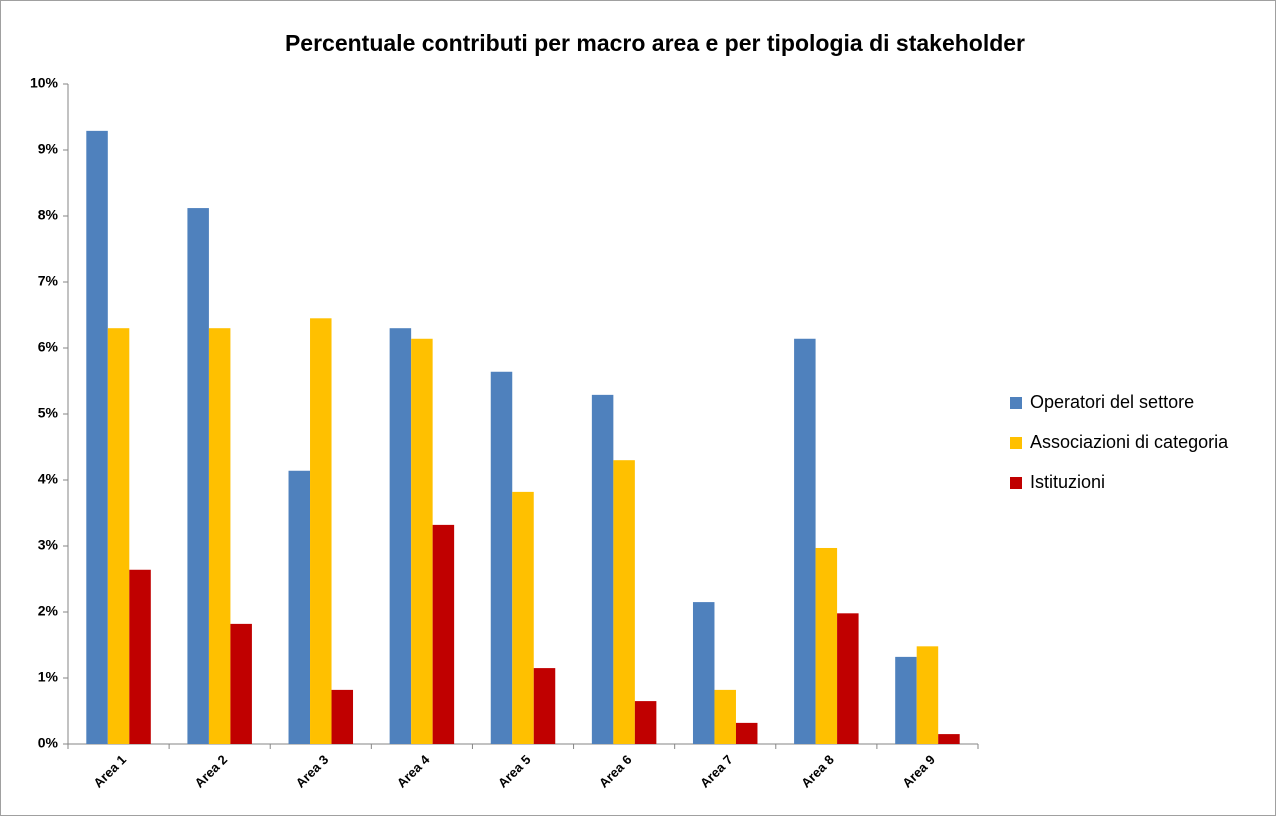  What do you see at coordinates (48, 677) in the screenshot?
I see `y-tick-label: 1%` at bounding box center [48, 677].